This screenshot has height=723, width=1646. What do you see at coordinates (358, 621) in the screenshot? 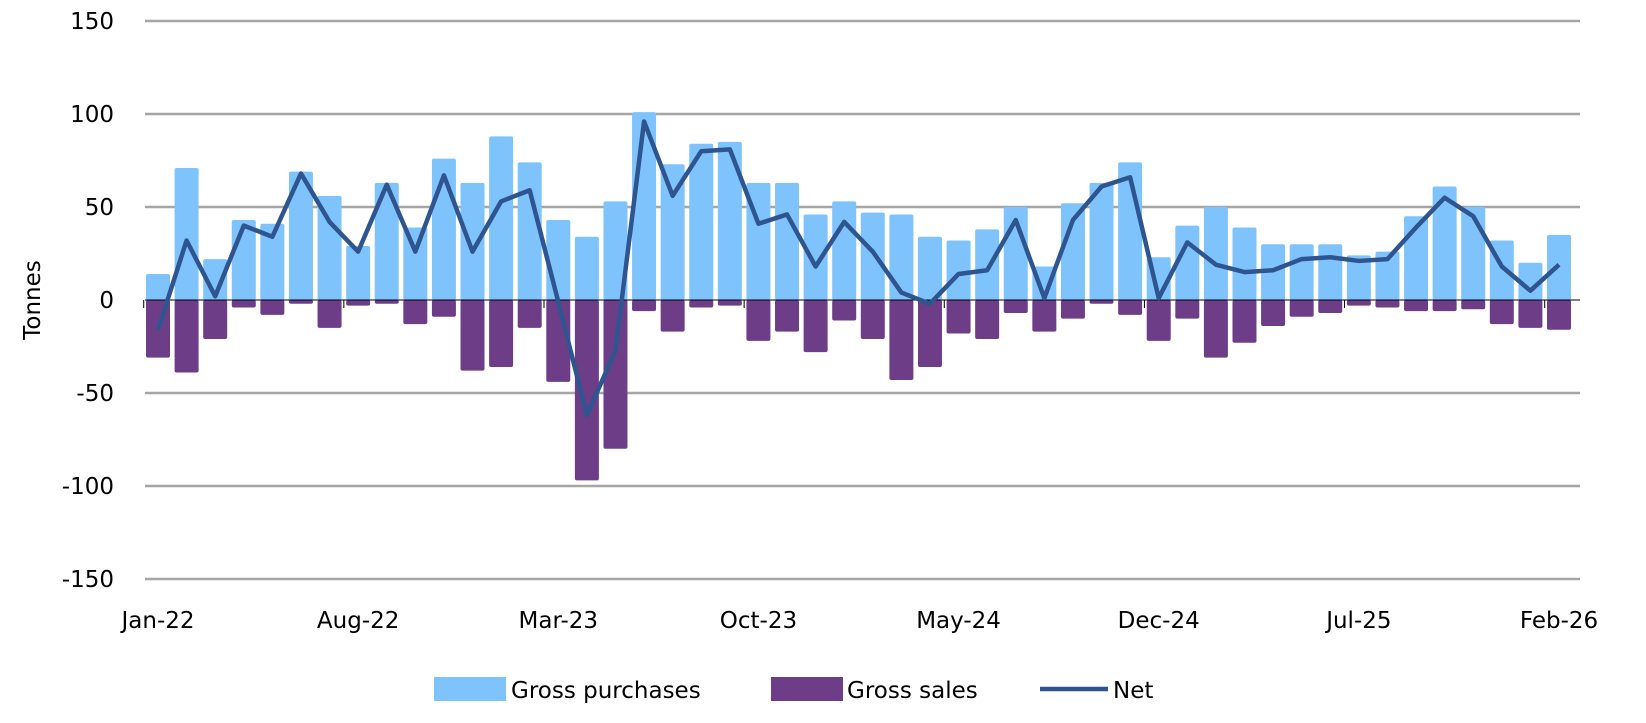
I see `x-tick-label: Aug-22` at bounding box center [358, 621].